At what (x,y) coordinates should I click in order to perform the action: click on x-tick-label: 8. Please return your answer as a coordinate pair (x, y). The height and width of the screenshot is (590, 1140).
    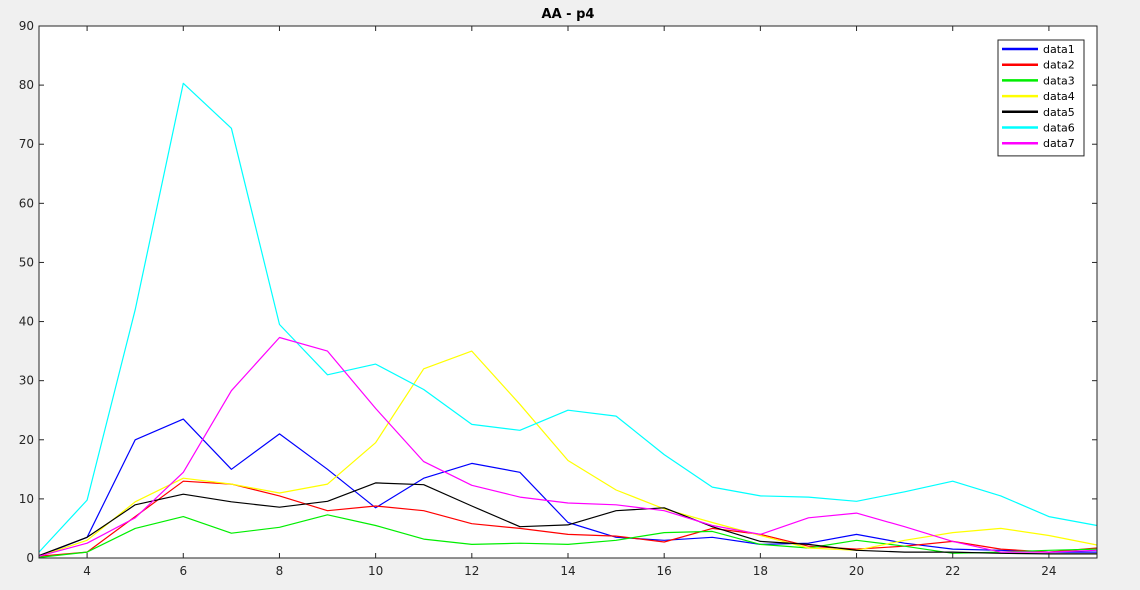
    Looking at the image, I should click on (280, 571).